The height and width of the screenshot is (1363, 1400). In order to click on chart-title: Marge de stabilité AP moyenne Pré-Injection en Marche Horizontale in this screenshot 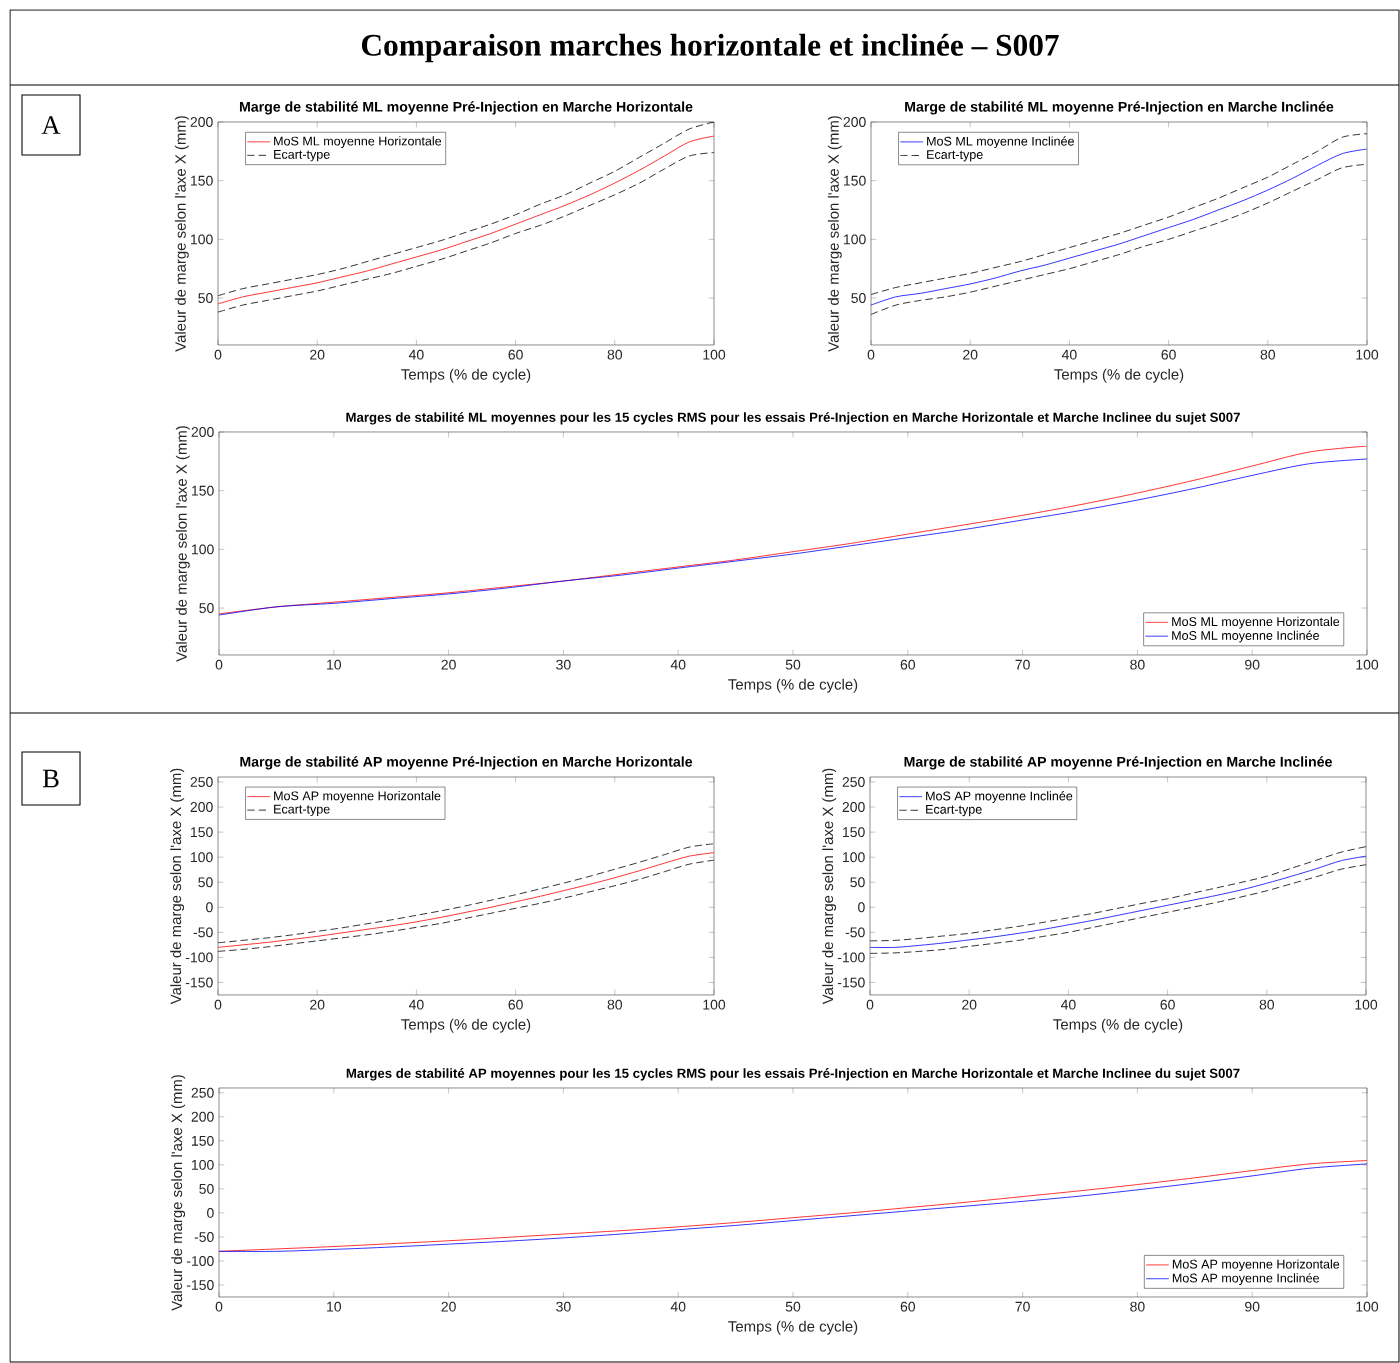, I will do `click(466, 763)`.